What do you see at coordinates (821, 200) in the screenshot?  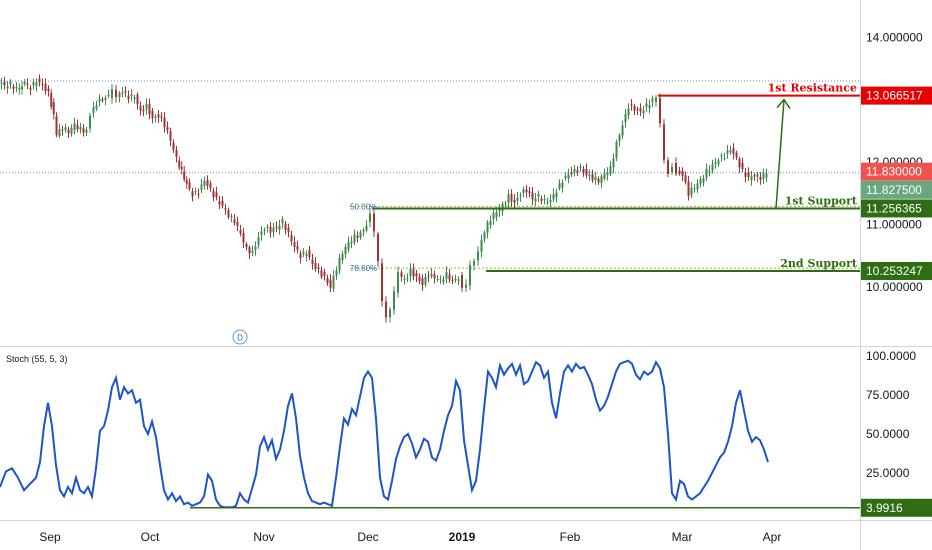 I see `level-label: 1st Support` at bounding box center [821, 200].